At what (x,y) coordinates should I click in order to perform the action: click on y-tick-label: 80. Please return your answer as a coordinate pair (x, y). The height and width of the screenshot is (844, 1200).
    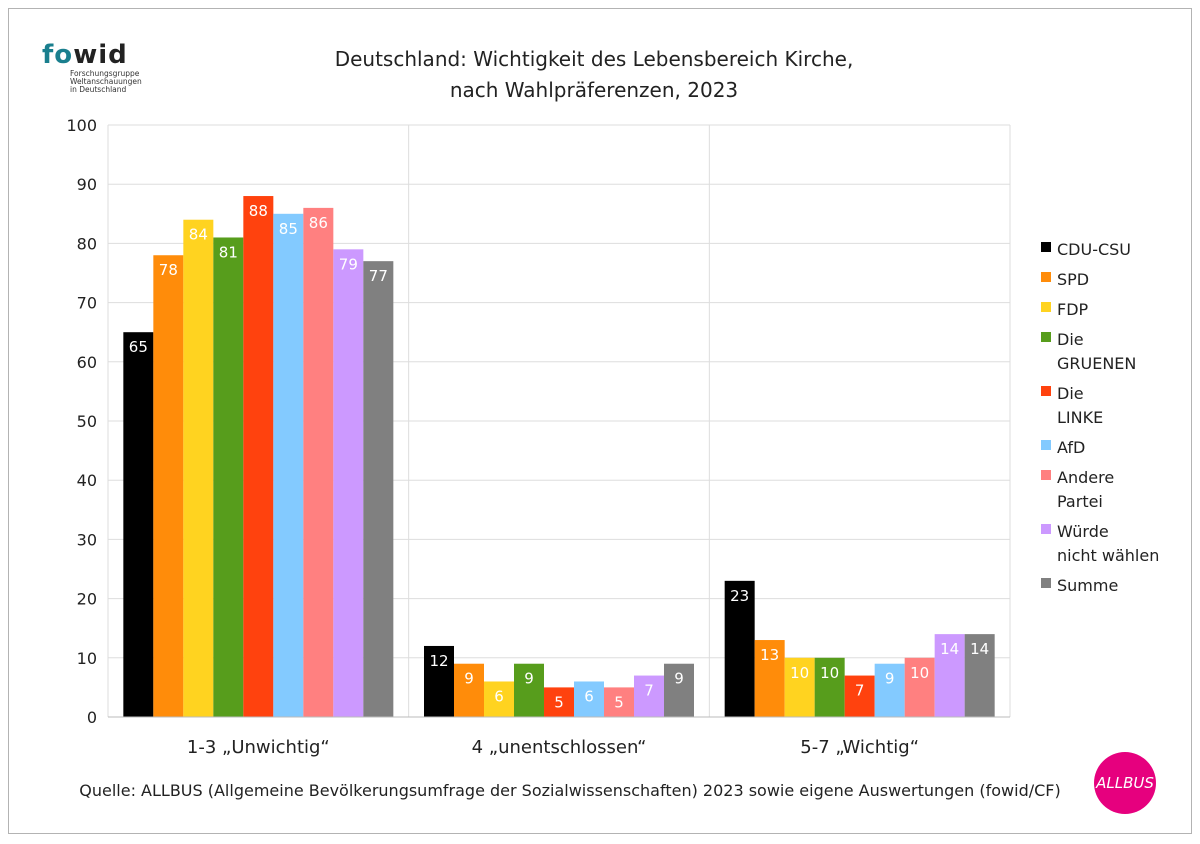
    Looking at the image, I should click on (87, 243).